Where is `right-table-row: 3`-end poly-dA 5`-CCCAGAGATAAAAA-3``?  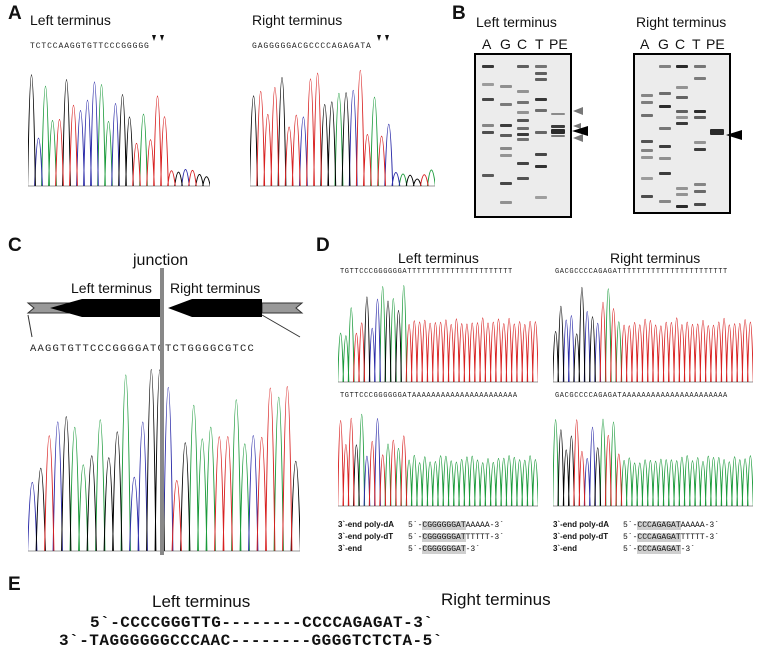 right-table-row: 3`-end poly-dA 5`-CCCAGAGATAAAAA-3` is located at coordinates (636, 525).